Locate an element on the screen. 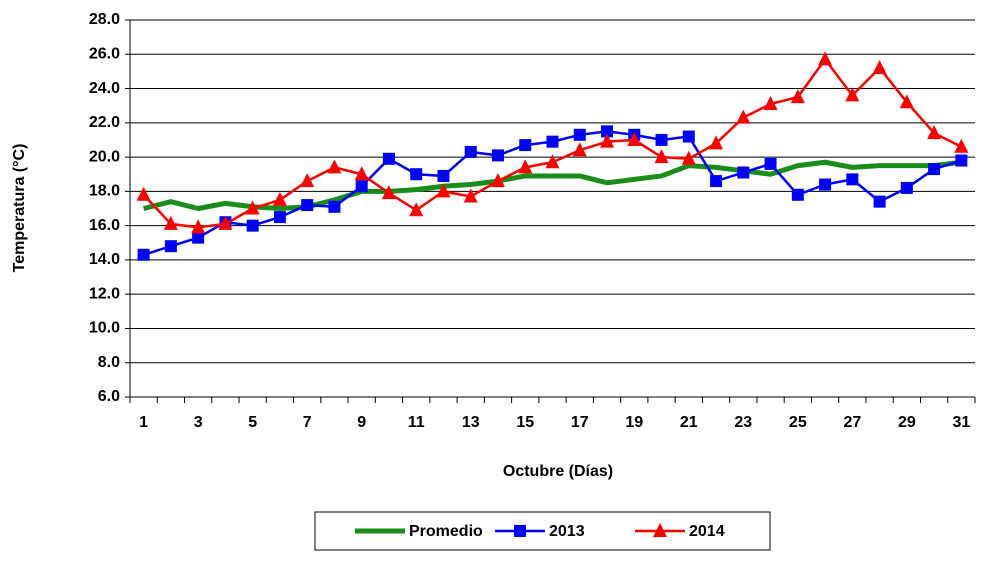  x-tick-label: 3 is located at coordinates (198, 422).